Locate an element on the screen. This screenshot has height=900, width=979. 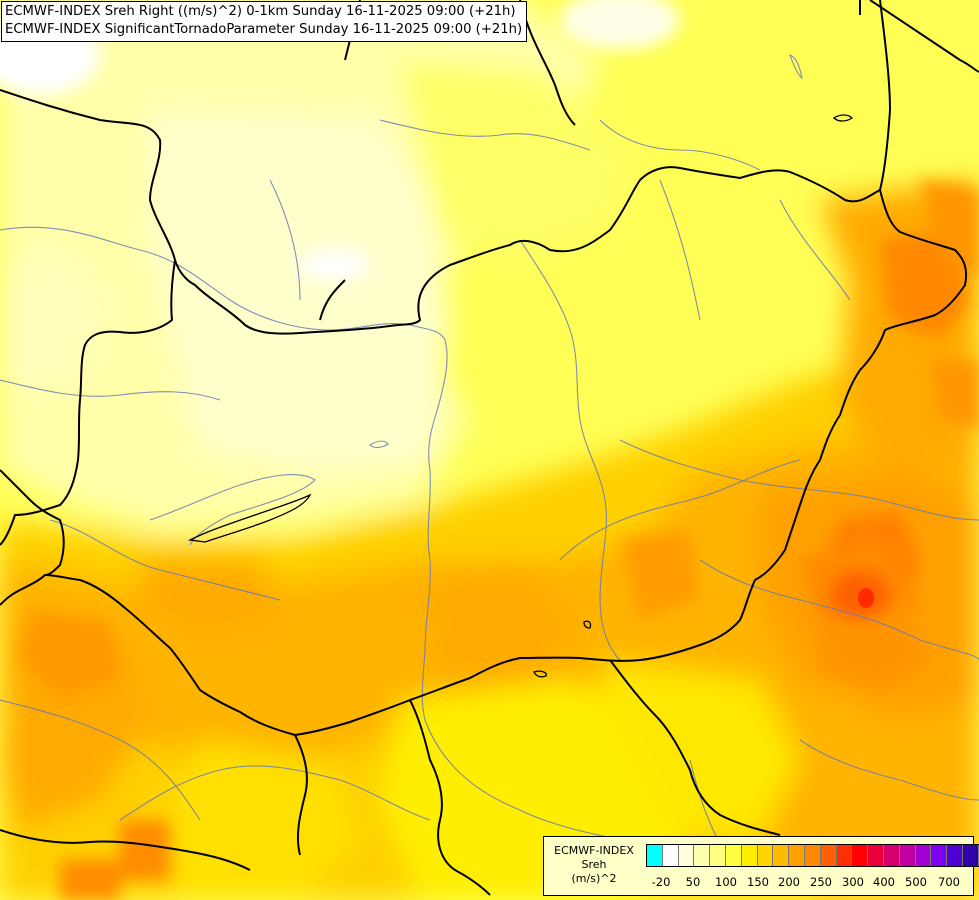
legend-tick-label: 400 is located at coordinates (884, 882).